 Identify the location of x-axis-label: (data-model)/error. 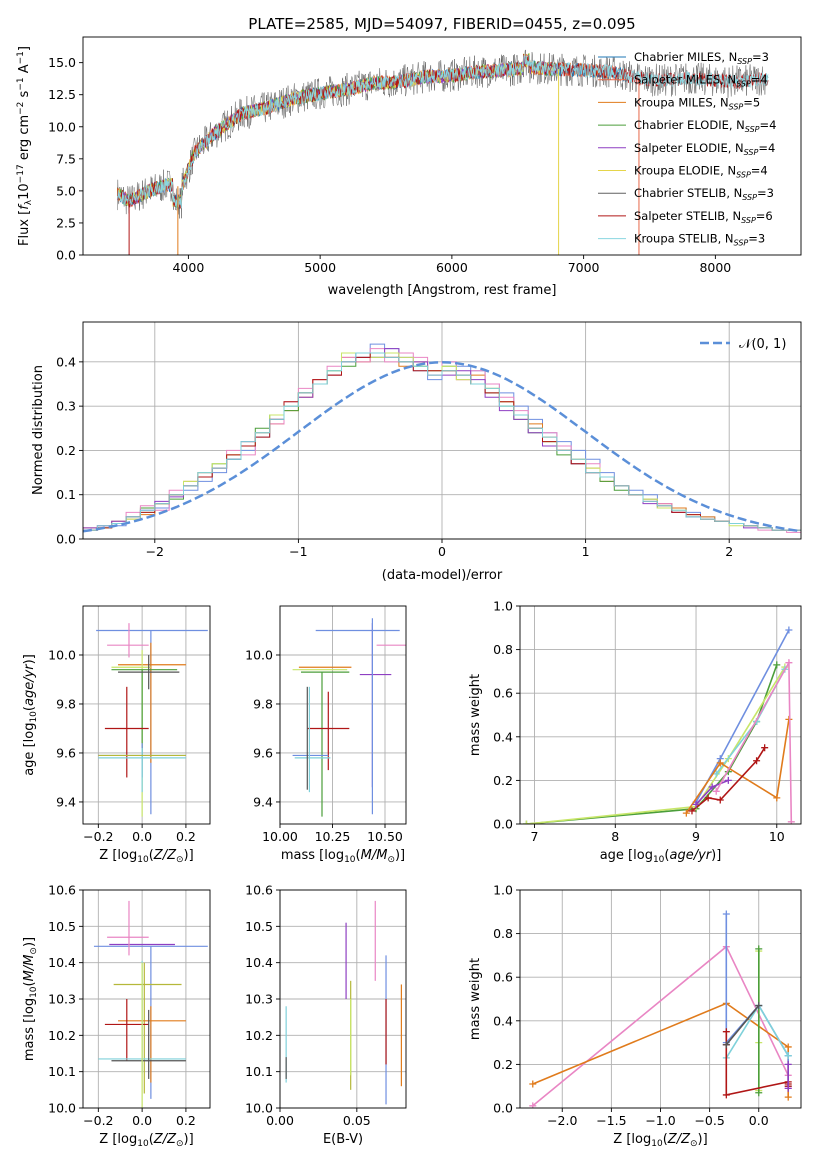
(442, 575).